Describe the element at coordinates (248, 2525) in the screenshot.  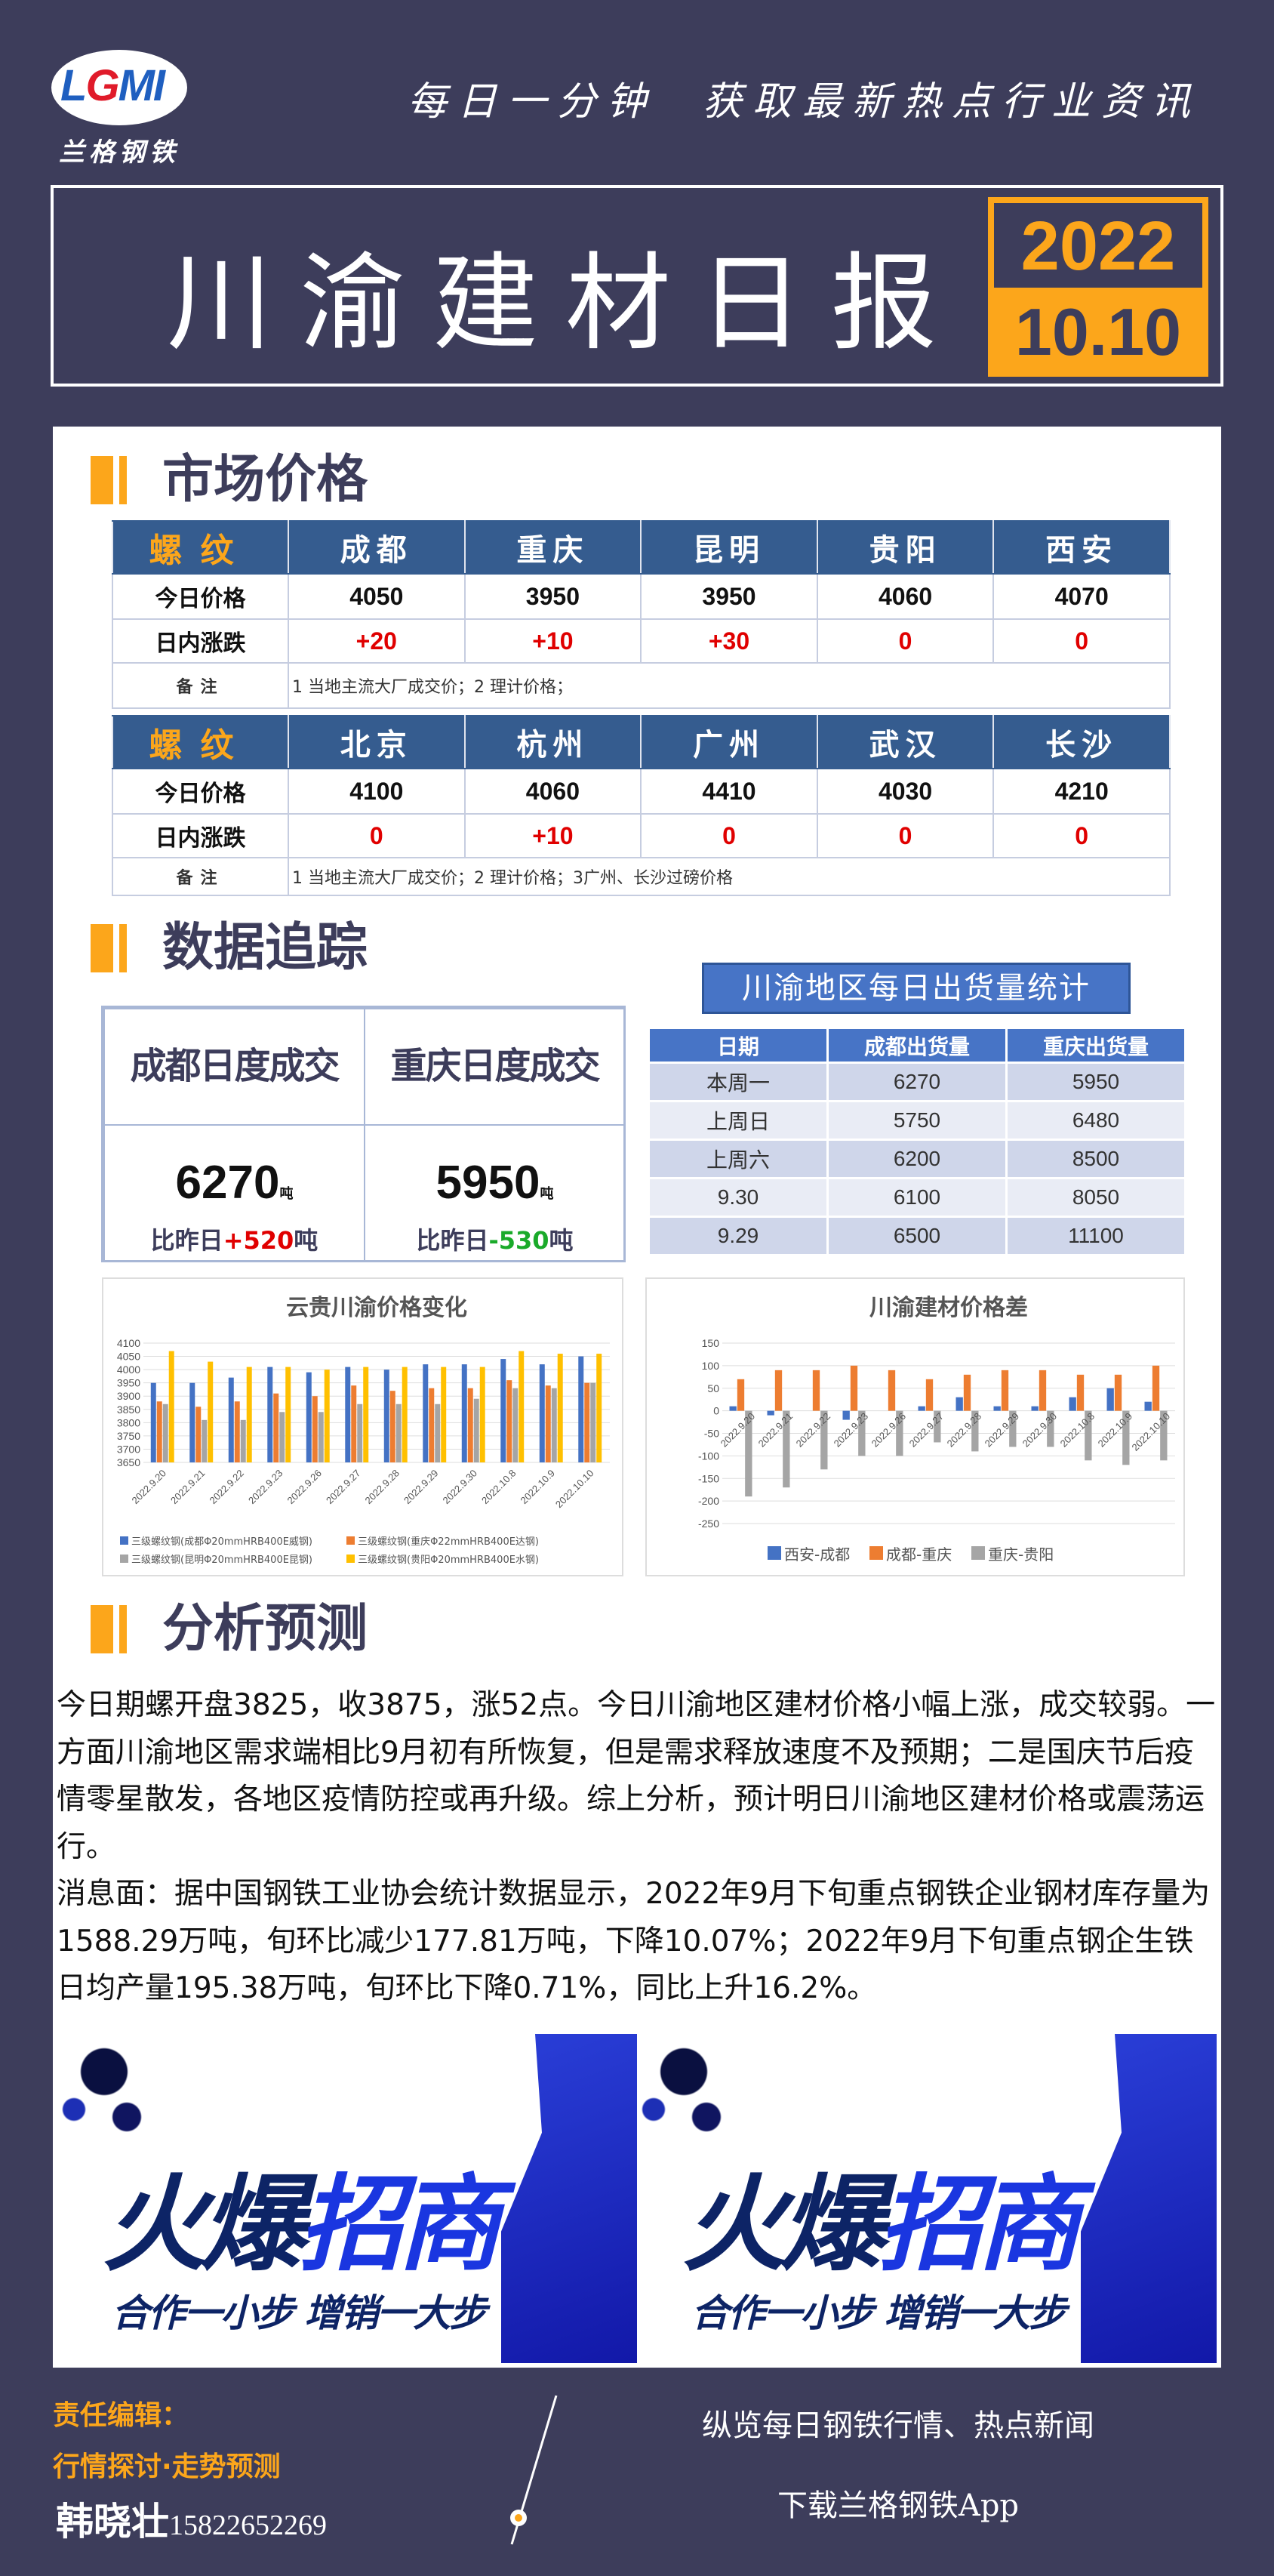
I see `editor-phone: 15822652269` at that location.